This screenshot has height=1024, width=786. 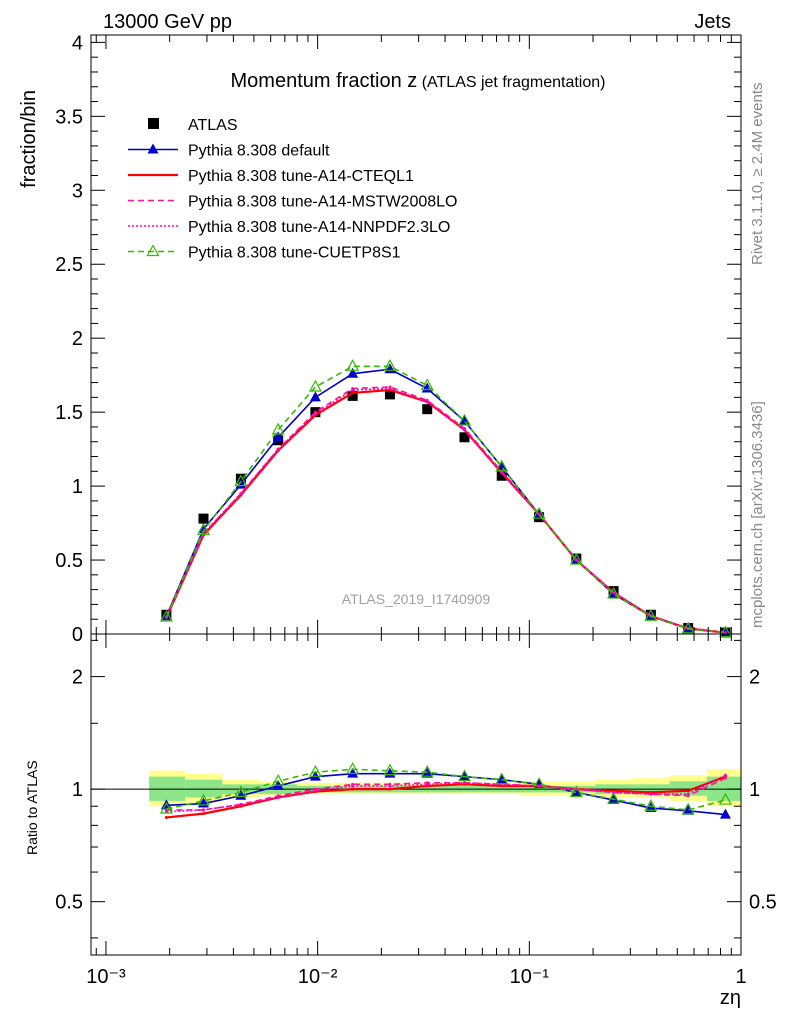 I want to click on legend-label: Pythia 8.308 tune-A14-MSTW2008LO, so click(x=322, y=202).